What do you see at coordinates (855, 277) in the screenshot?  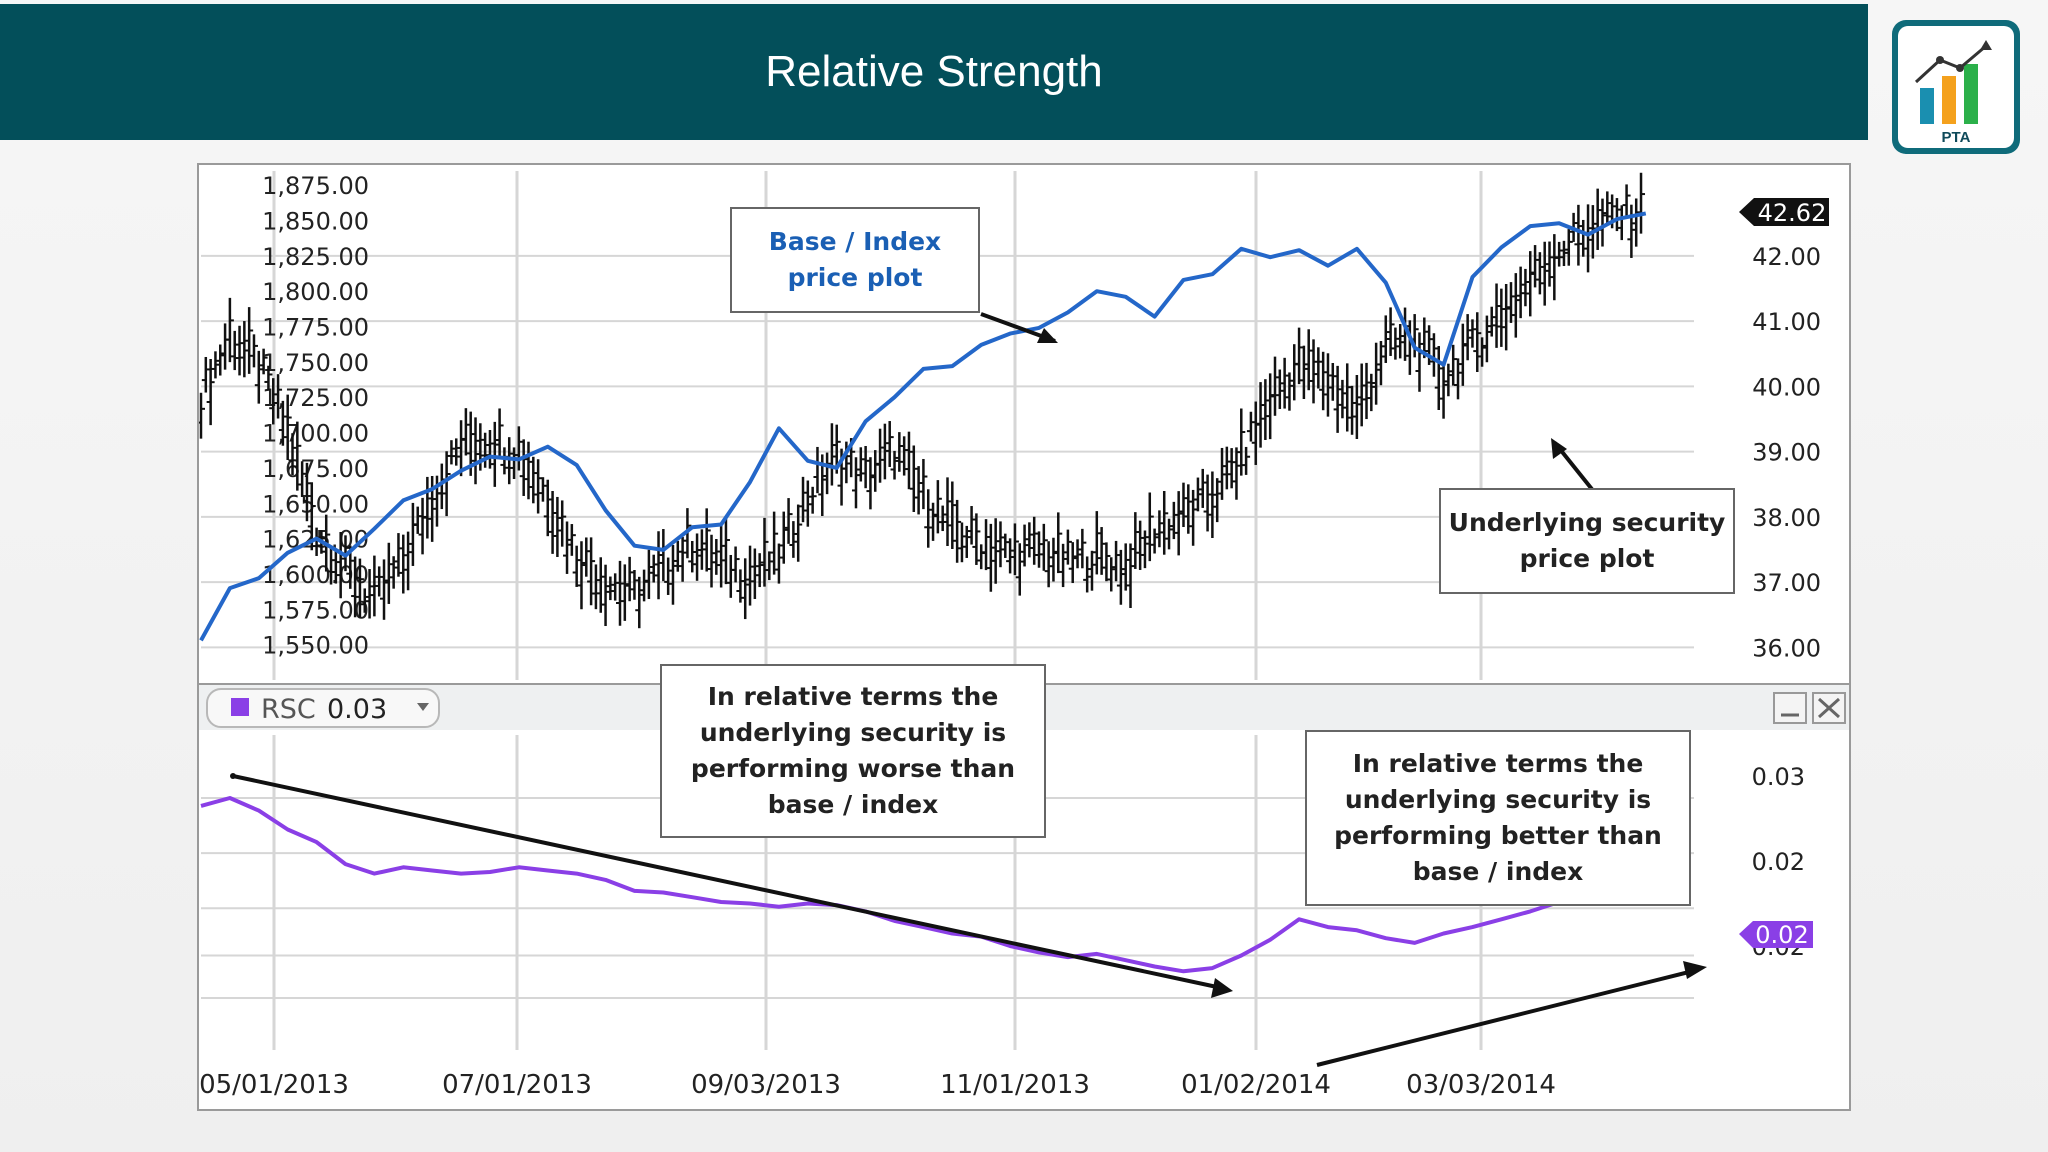 I see `base-index-callout-line-2: price plot` at bounding box center [855, 277].